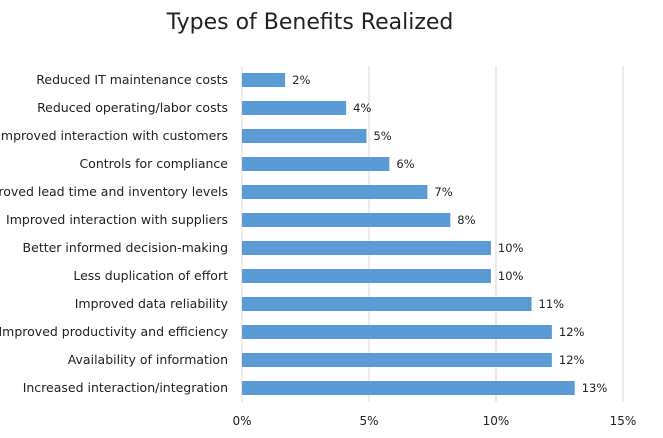 The image size is (663, 438). I want to click on category-label: Increased interaction/integration, so click(125, 387).